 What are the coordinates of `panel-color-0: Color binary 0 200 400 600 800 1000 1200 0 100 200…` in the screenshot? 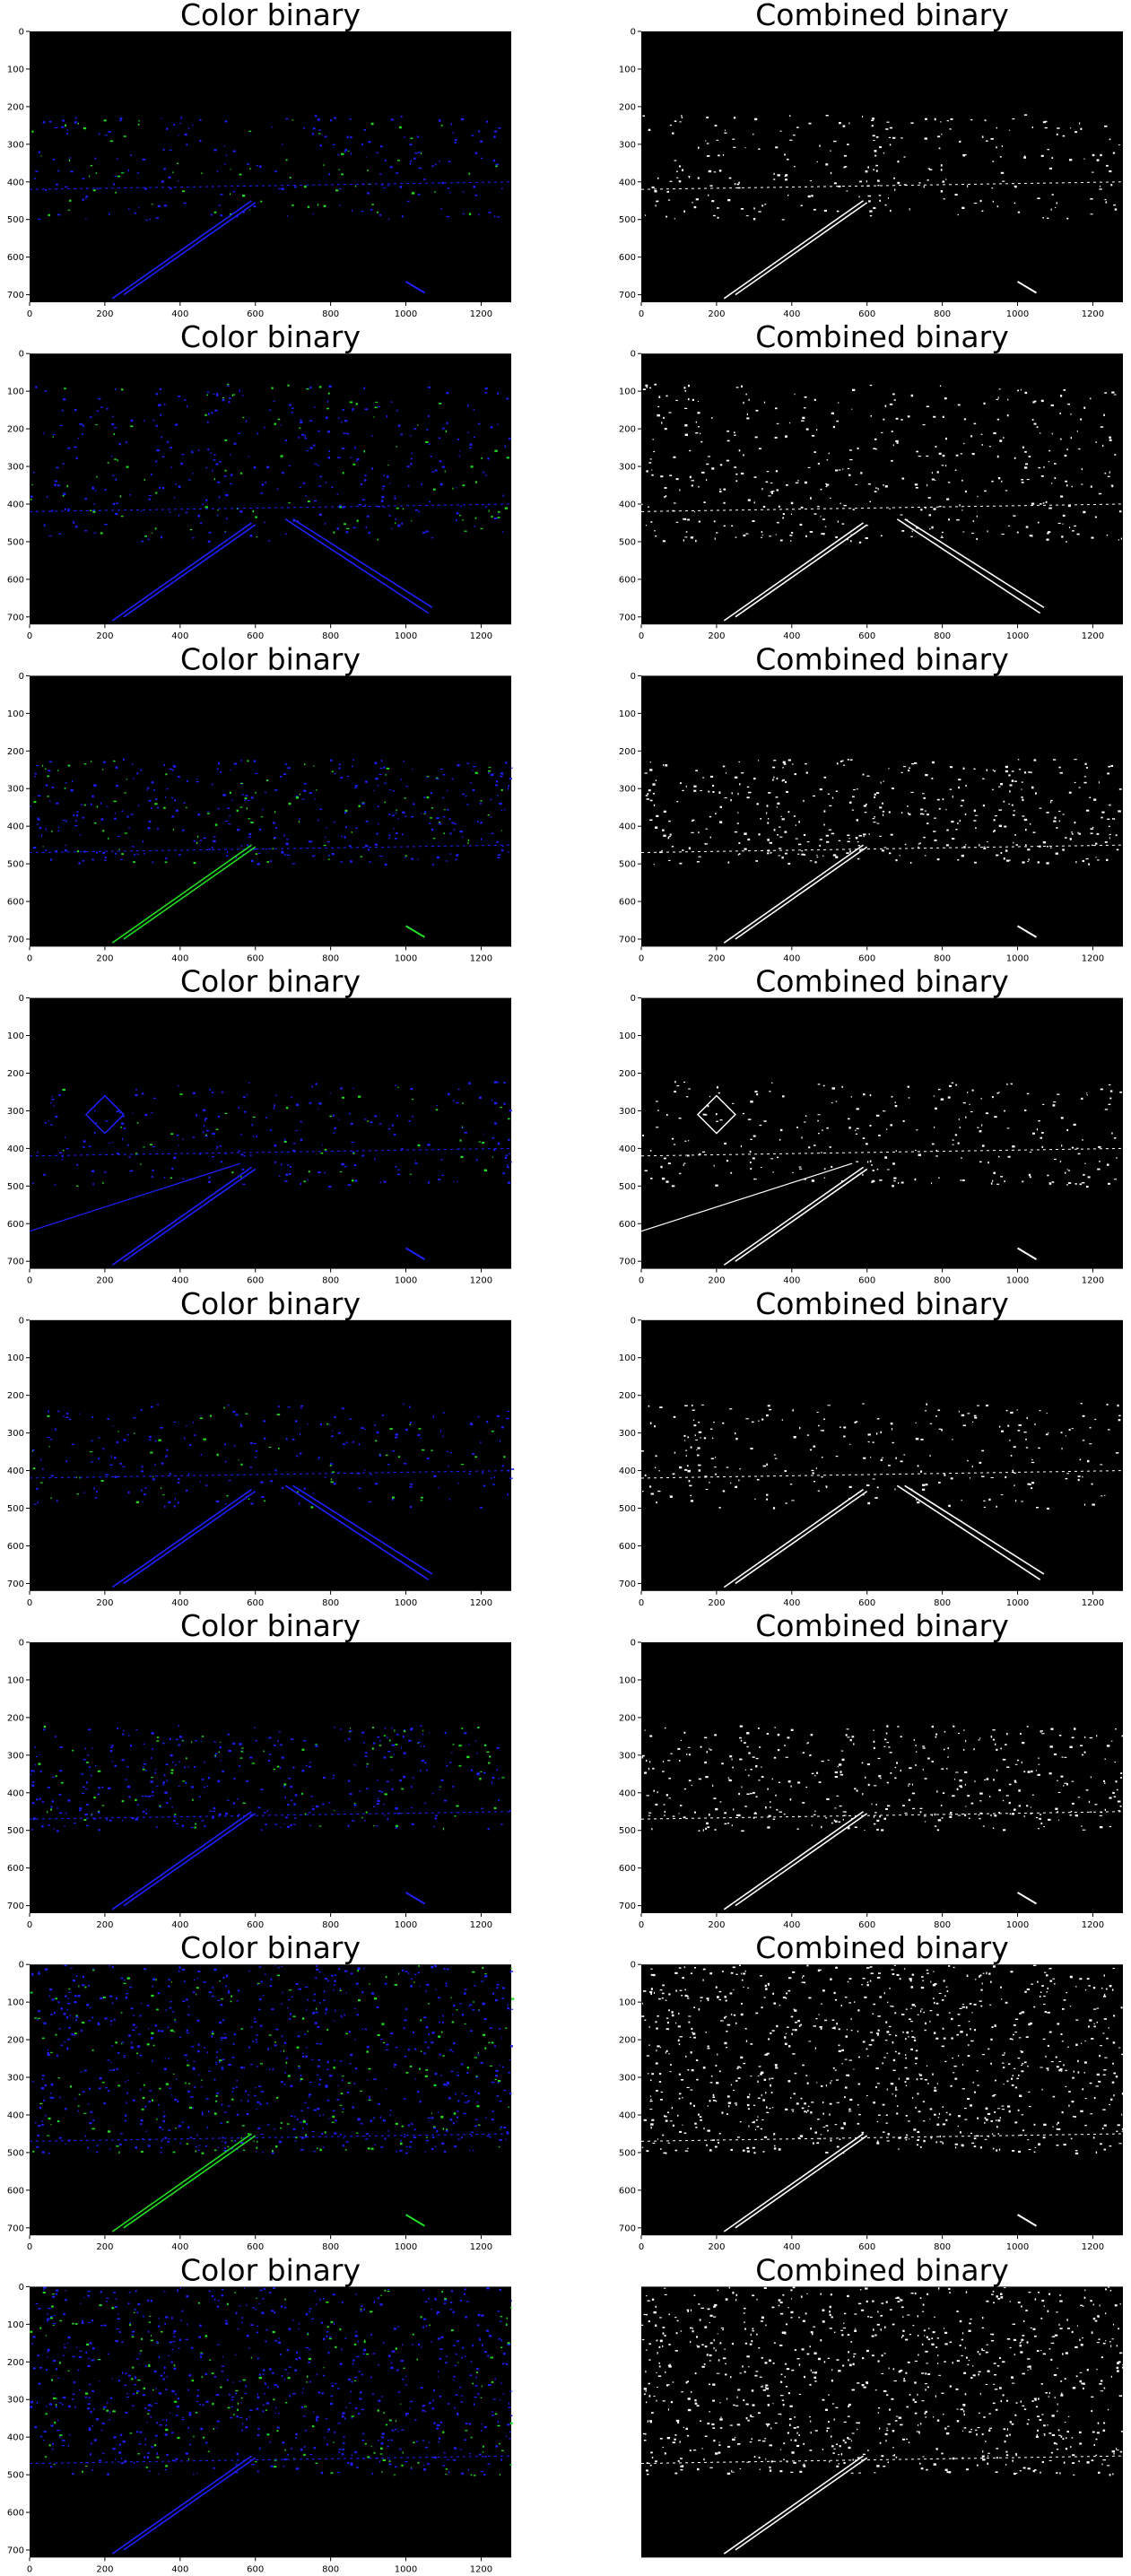 It's located at (259, 159).